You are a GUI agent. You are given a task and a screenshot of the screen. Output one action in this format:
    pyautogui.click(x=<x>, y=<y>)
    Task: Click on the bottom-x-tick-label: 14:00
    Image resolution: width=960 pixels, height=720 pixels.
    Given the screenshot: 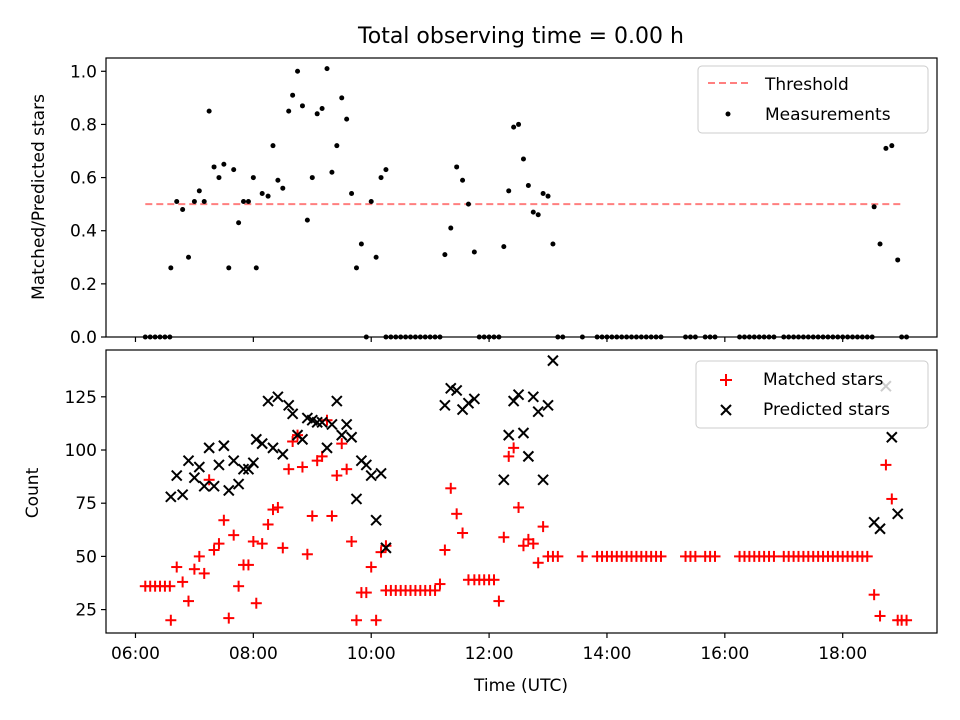 What is the action you would take?
    pyautogui.click(x=606, y=654)
    